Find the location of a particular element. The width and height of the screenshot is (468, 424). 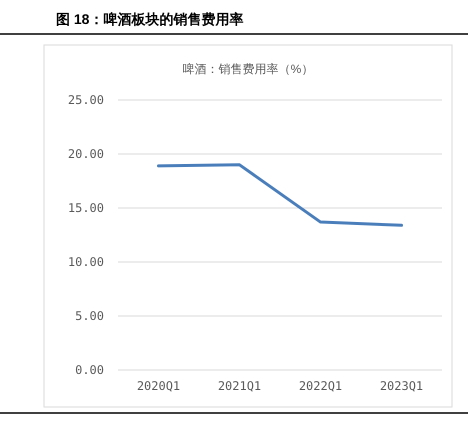

line-series is located at coordinates (280, 195).